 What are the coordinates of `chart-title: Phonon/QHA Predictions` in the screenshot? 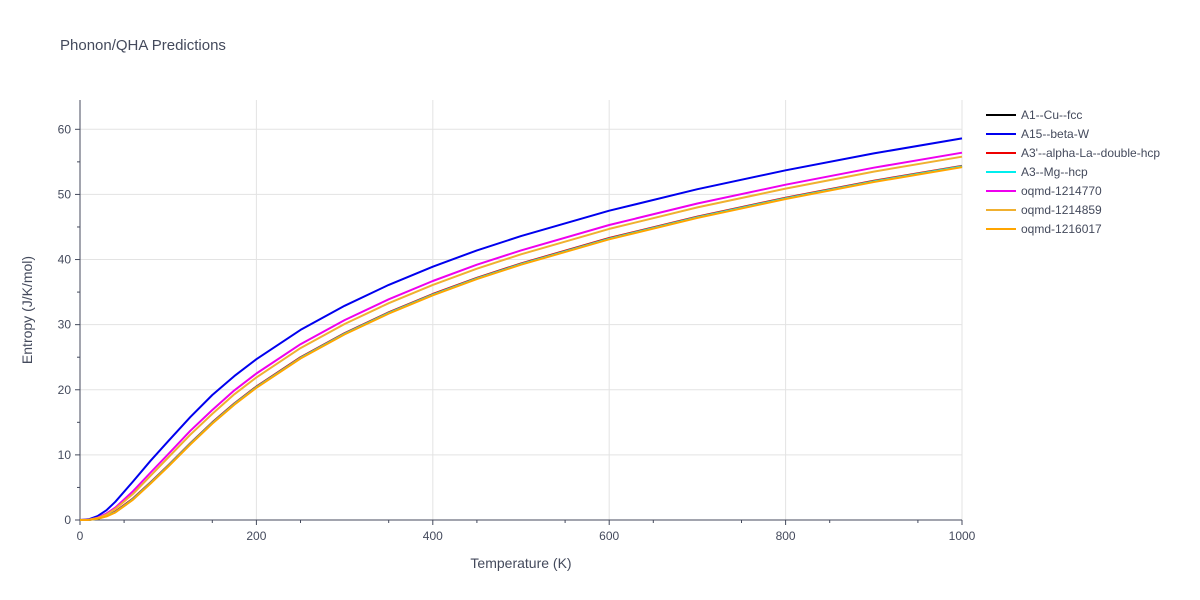 It's located at (143, 45).